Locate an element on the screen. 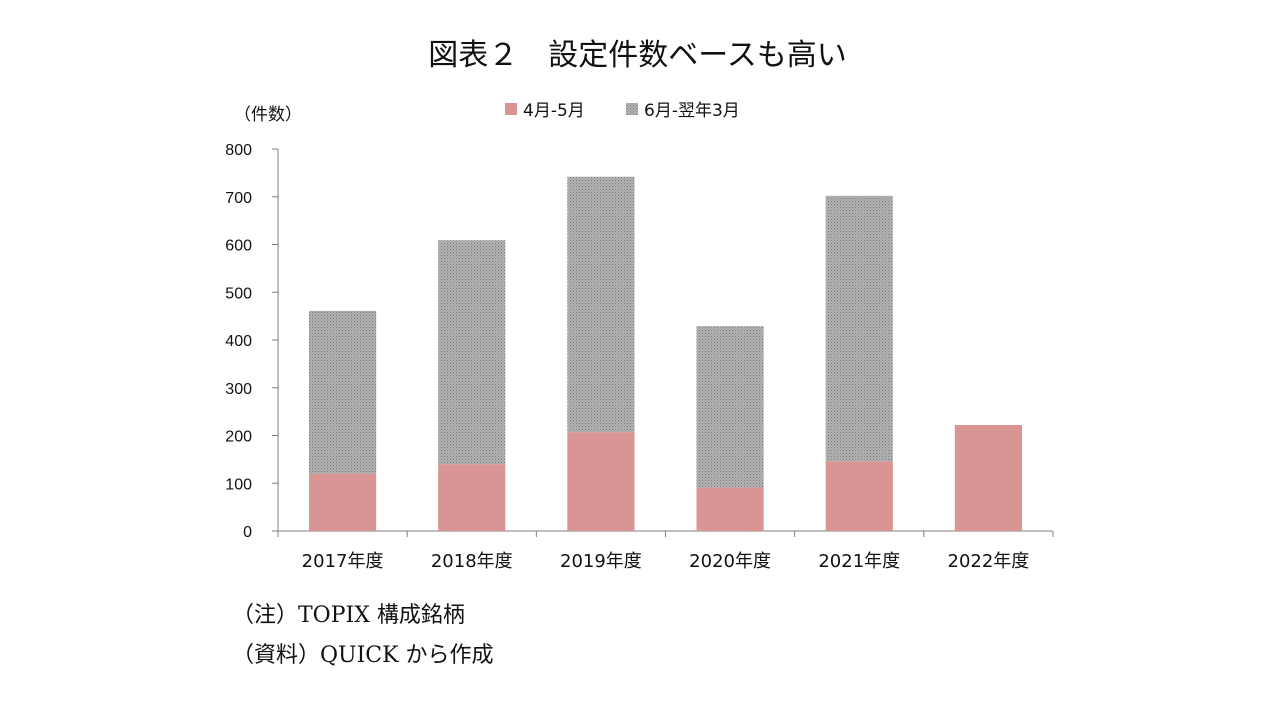  y-tick-label: 300 is located at coordinates (238, 389).